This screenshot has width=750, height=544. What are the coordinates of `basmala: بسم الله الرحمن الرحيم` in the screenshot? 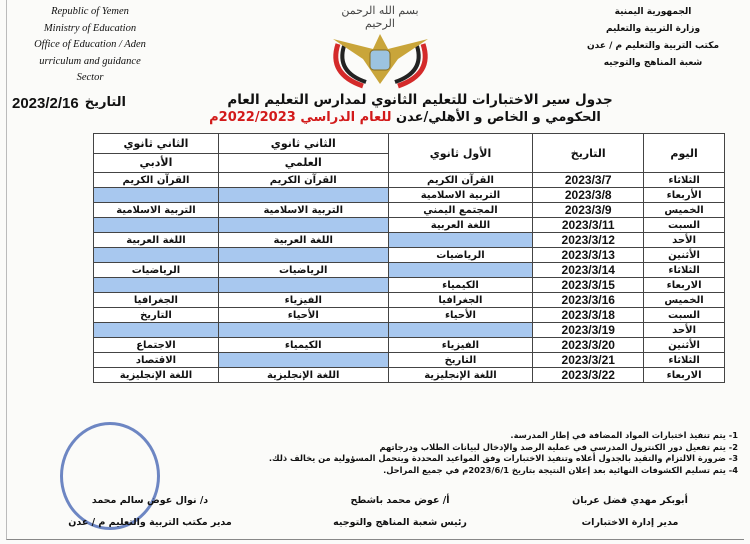 It's located at (380, 17).